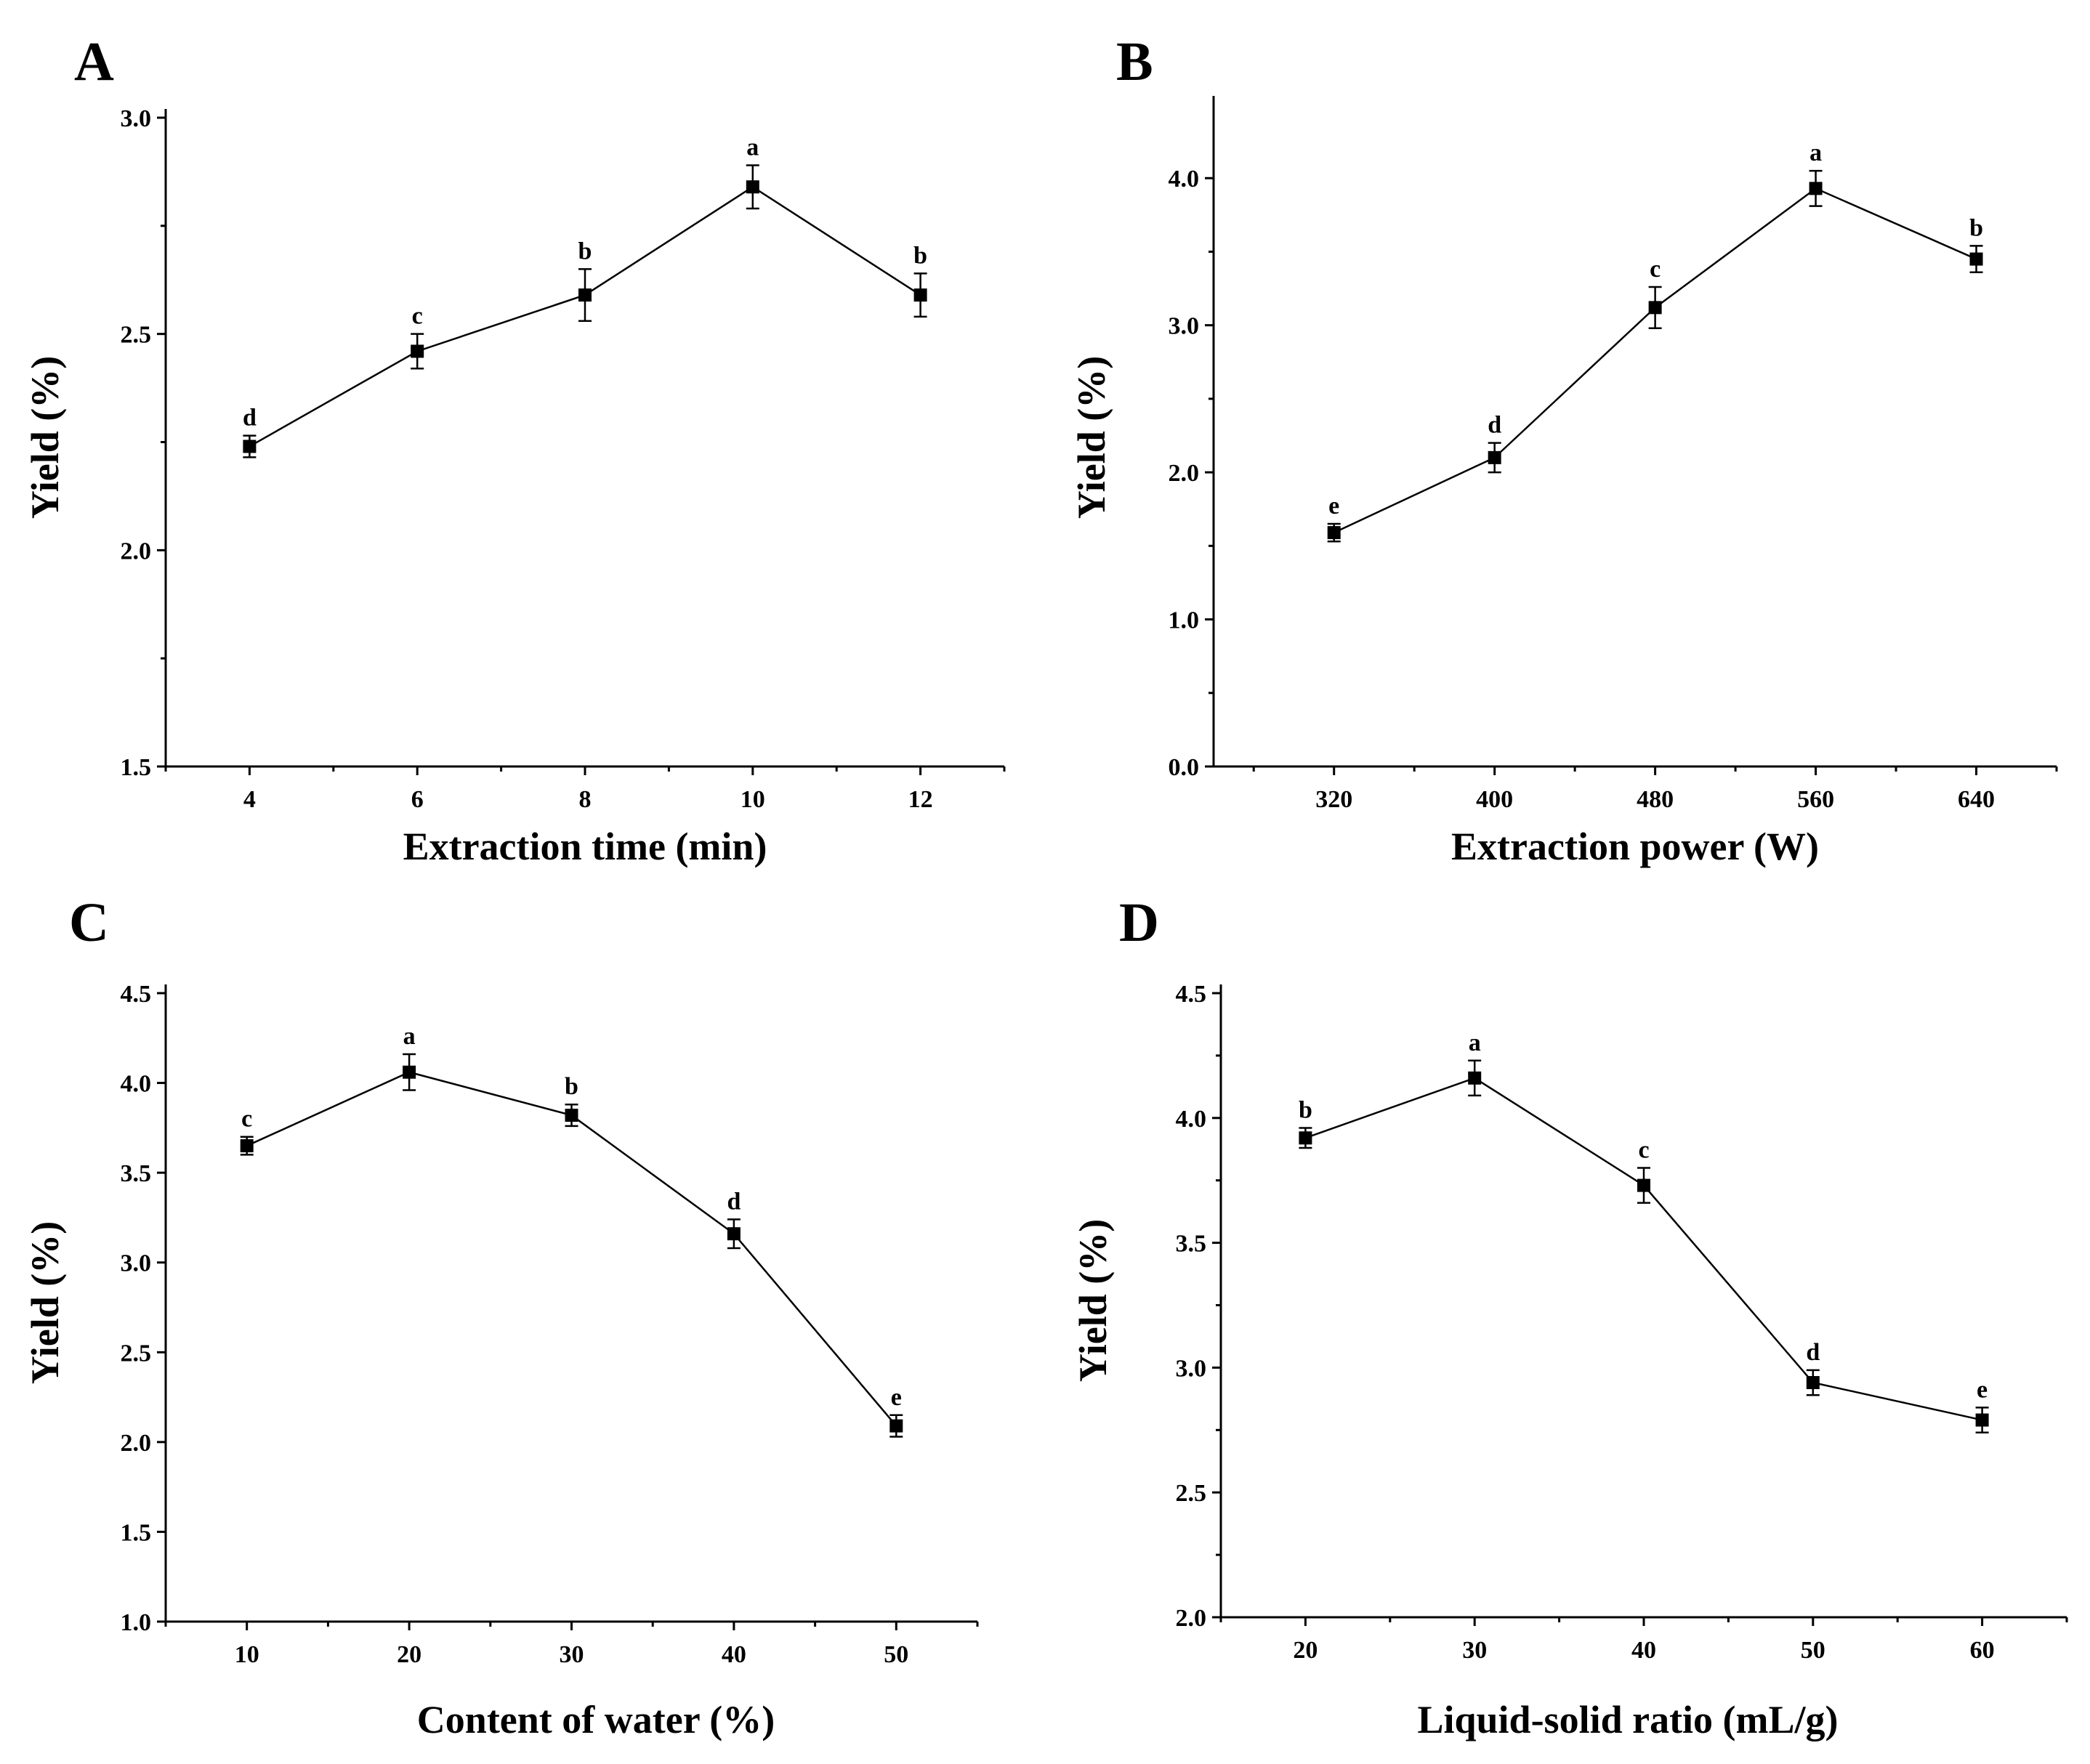  I want to click on panel-letter: A, so click(94, 61).